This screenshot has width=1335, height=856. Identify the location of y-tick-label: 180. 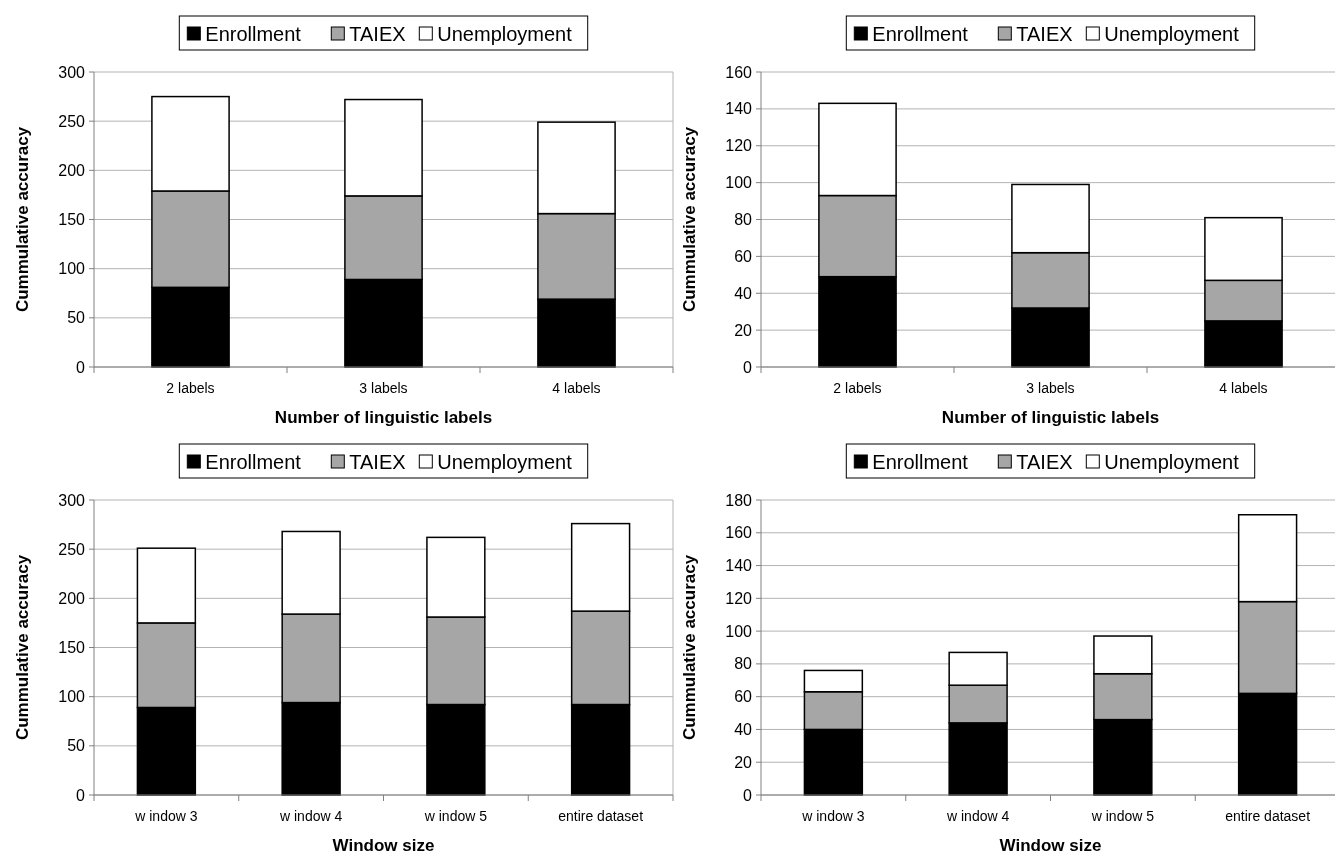
(739, 500).